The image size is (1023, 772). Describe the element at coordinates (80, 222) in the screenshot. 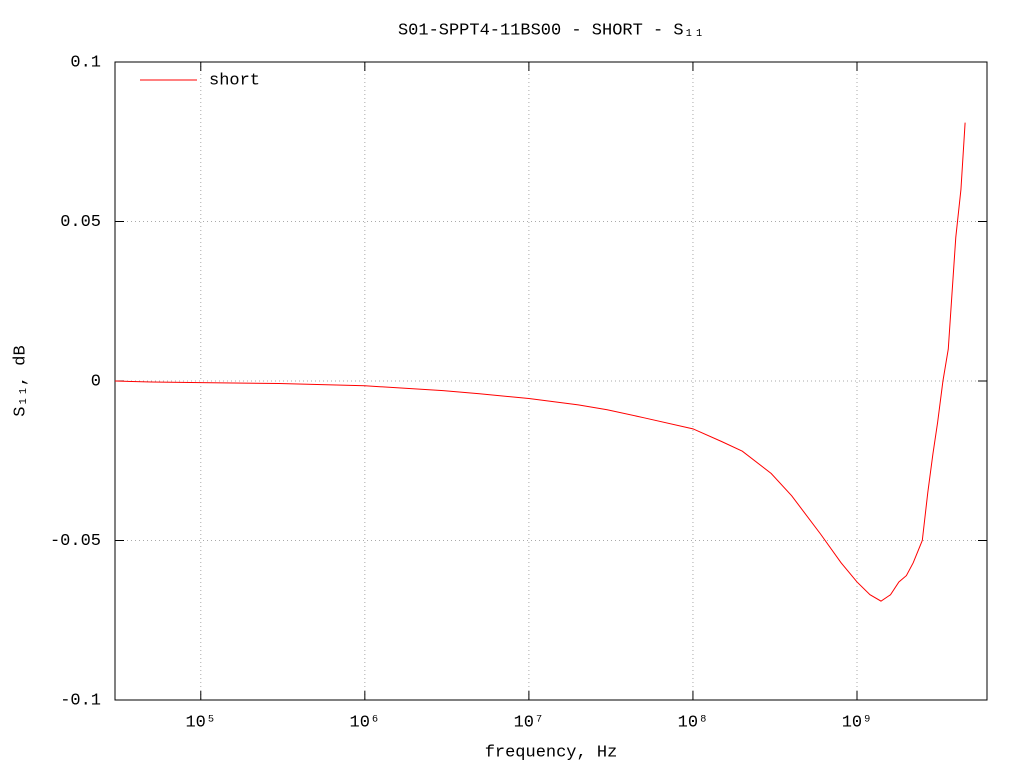

I see `y-tick-label: 0.05` at that location.